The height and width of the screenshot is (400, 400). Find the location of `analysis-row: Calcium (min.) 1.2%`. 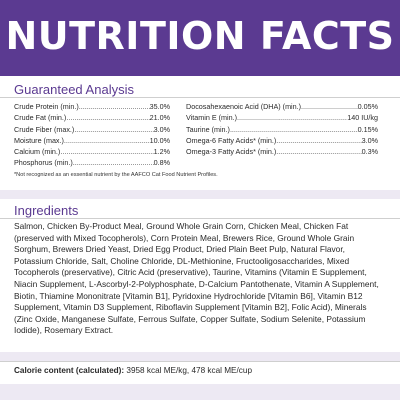

analysis-row: Calcium (min.) 1.2% is located at coordinates (92, 151).